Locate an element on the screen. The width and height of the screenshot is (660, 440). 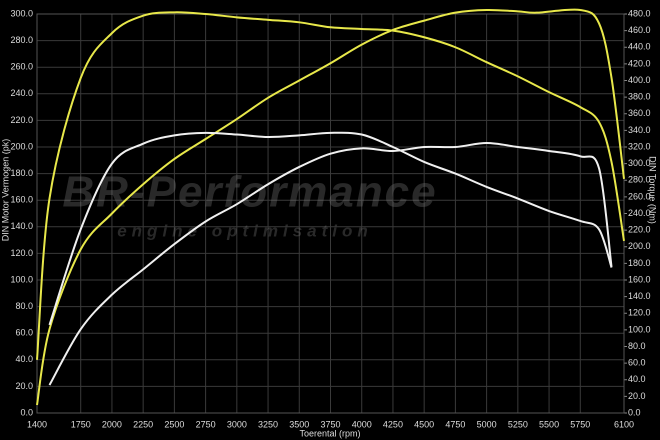
y2-tick-label: 440.0 is located at coordinates (639, 47).